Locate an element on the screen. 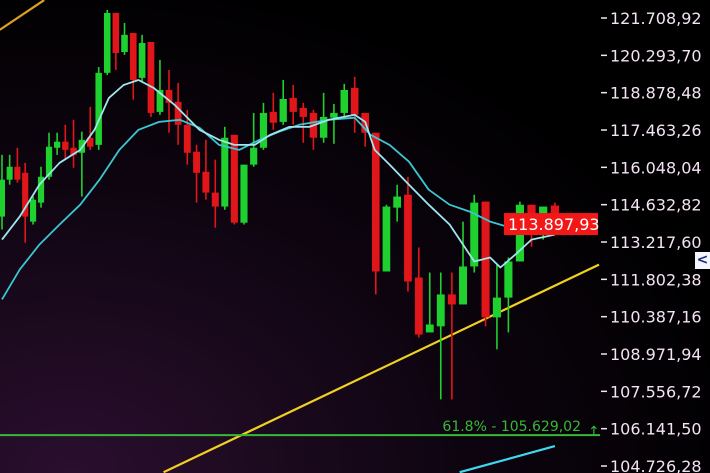 The image size is (710, 473). current-price-label: 113.897,93 is located at coordinates (554, 224).